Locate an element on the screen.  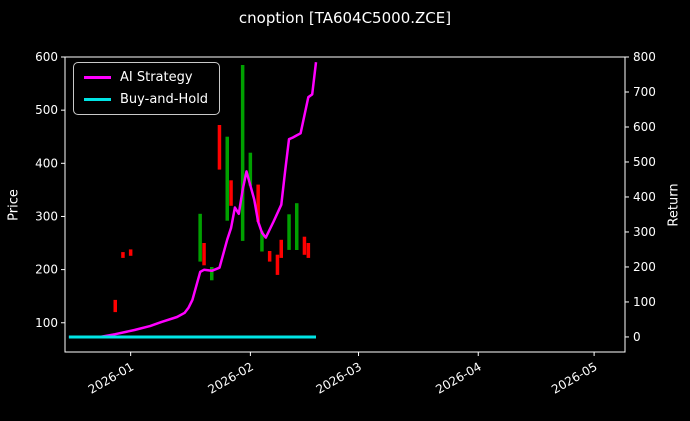
price-tick-label: 500 is located at coordinates (46, 110).